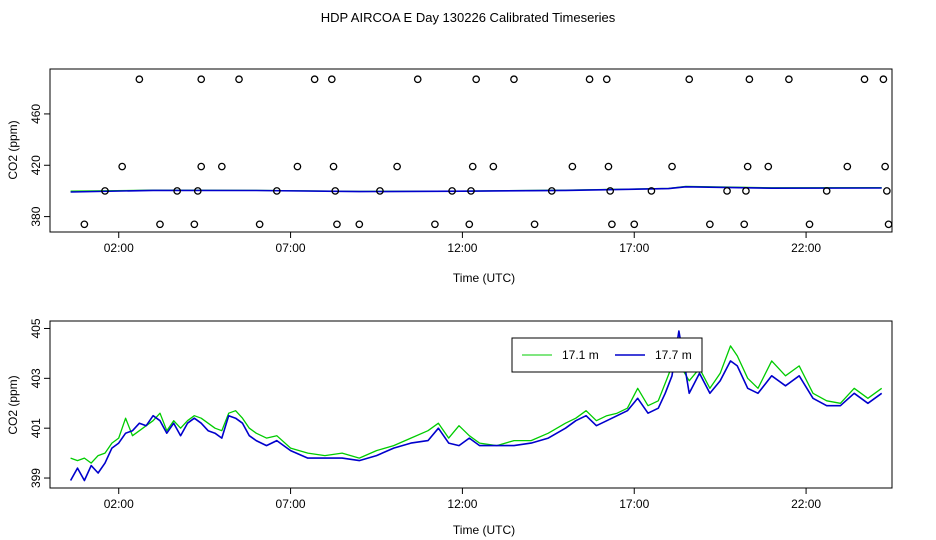 This screenshot has height=540, width=936. What do you see at coordinates (36, 216) in the screenshot?
I see `y-tick-label: 380` at bounding box center [36, 216].